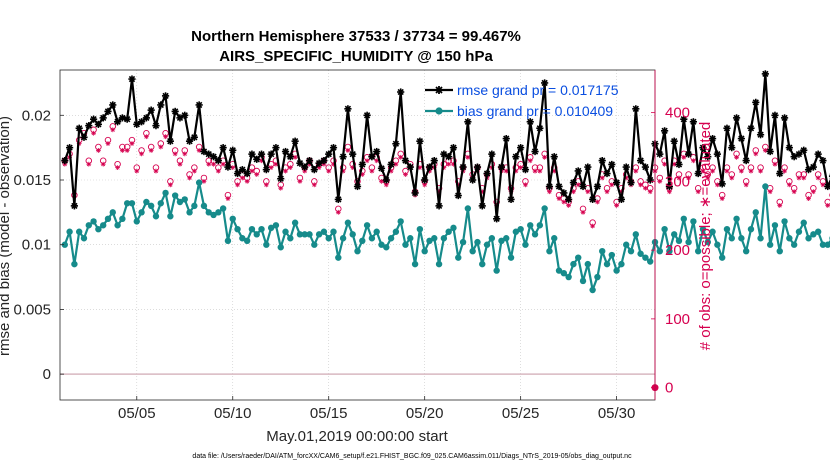 This screenshot has height=470, width=830. What do you see at coordinates (677, 319) in the screenshot?
I see `y2-tick-label: 100` at bounding box center [677, 319].